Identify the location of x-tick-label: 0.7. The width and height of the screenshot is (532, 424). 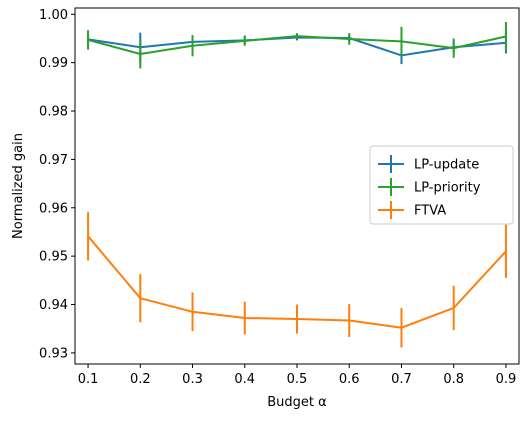
(401, 379).